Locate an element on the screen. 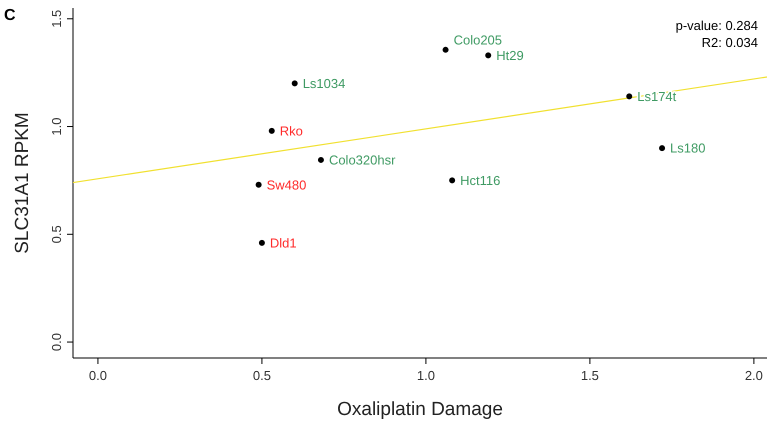 This screenshot has width=767, height=423. x-tick-label: 1.5 is located at coordinates (589, 375).